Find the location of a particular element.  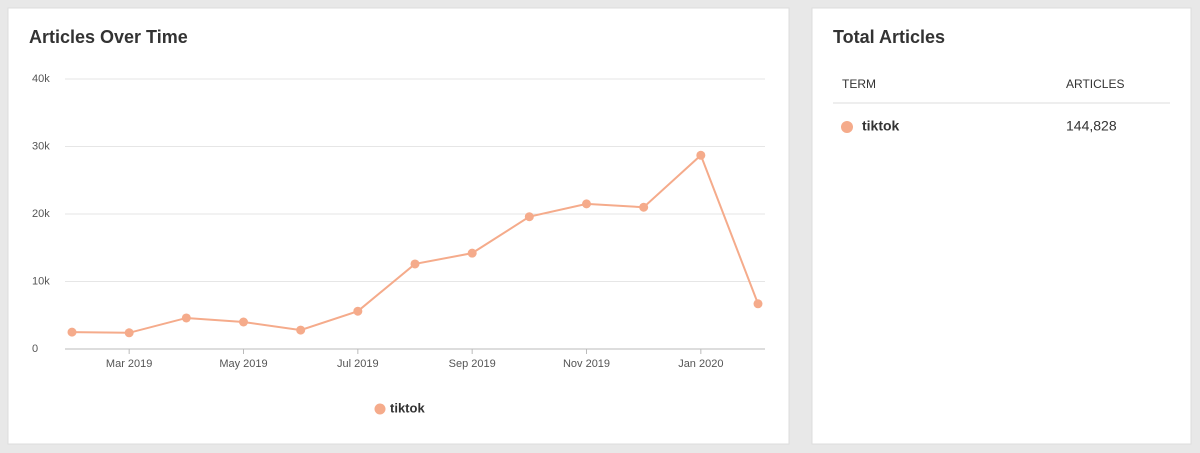

x-tick-label: Mar 2019 is located at coordinates (129, 364).